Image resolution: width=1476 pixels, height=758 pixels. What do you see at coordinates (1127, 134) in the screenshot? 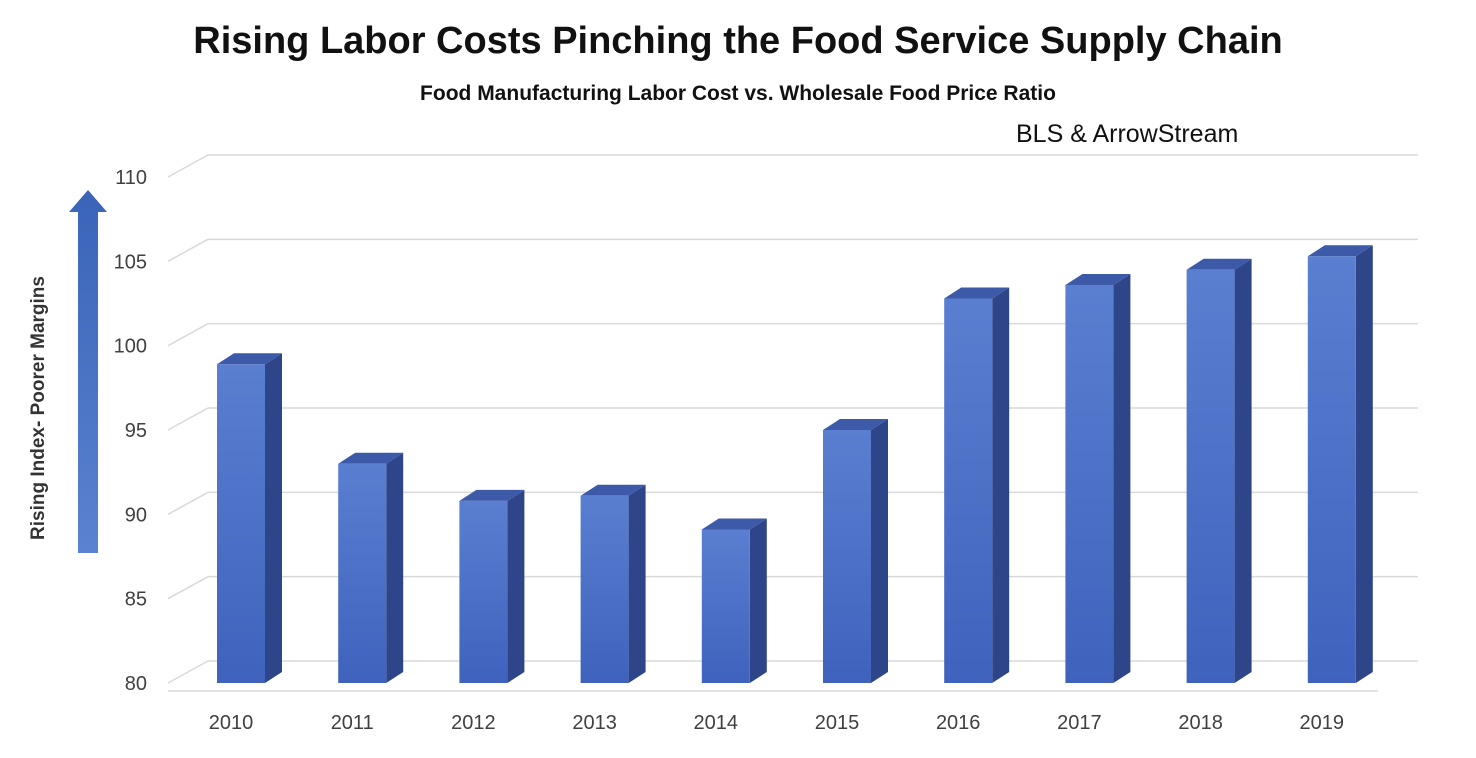
I see `chart-source: BLS & ArrowStream` at bounding box center [1127, 134].